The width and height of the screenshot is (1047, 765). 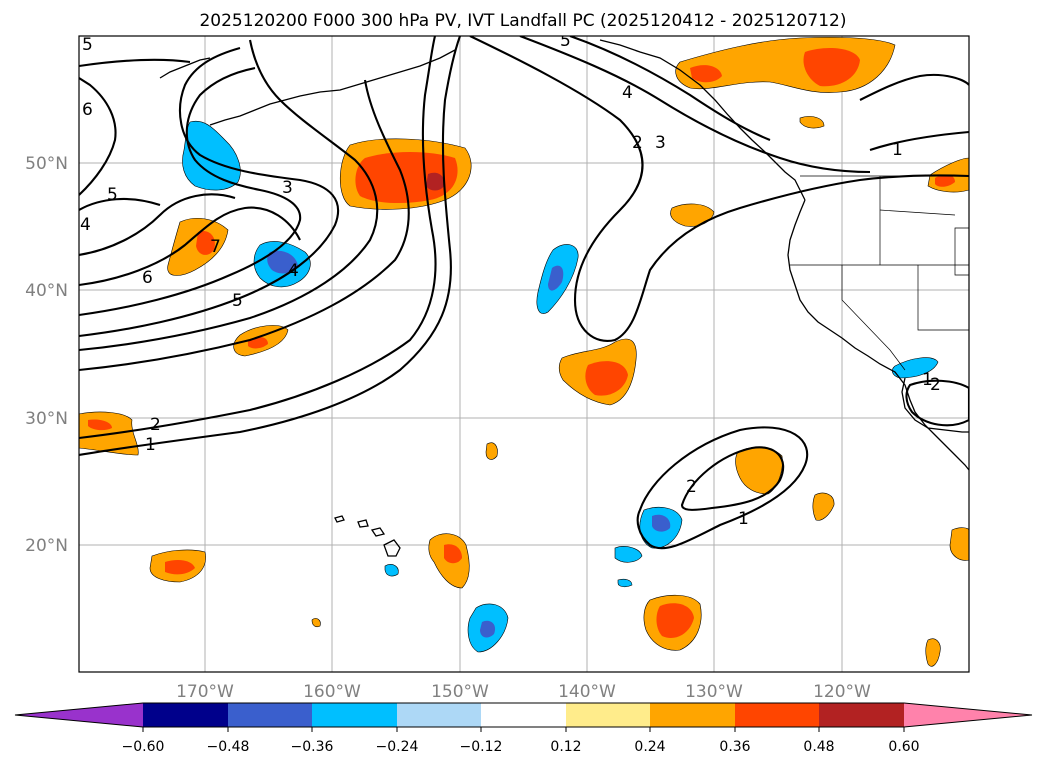 What do you see at coordinates (831, 67) in the screenshot?
I see `shade-blob-bc-coast-inner` at bounding box center [831, 67].